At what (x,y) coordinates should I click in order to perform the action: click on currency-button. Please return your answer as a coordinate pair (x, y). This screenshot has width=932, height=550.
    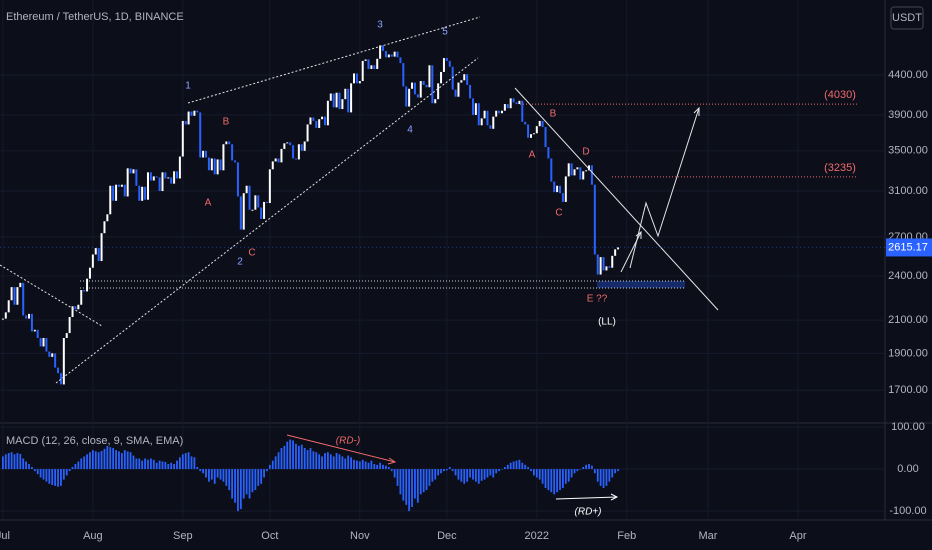
    Looking at the image, I should click on (907, 18).